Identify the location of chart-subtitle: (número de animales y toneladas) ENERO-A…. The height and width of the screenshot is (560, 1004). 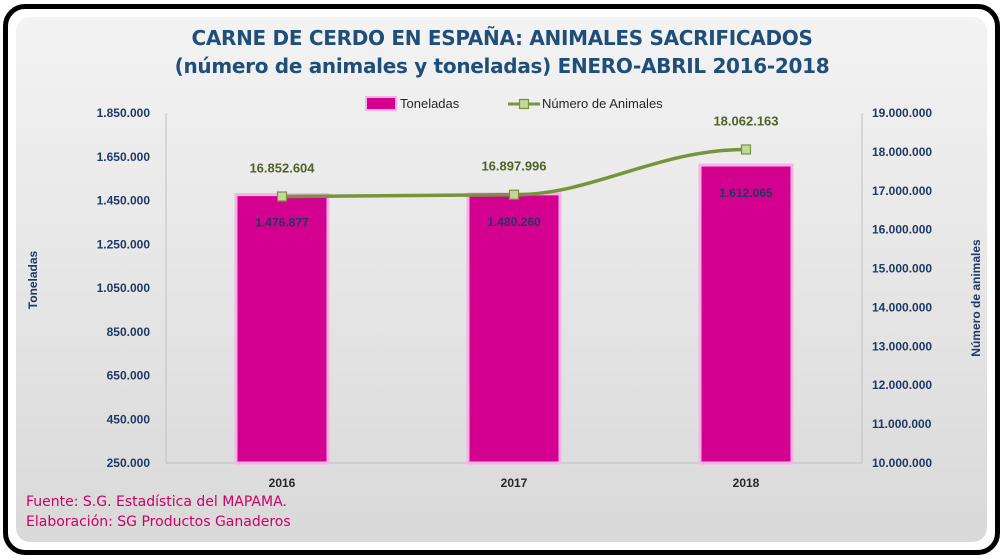
(502, 66).